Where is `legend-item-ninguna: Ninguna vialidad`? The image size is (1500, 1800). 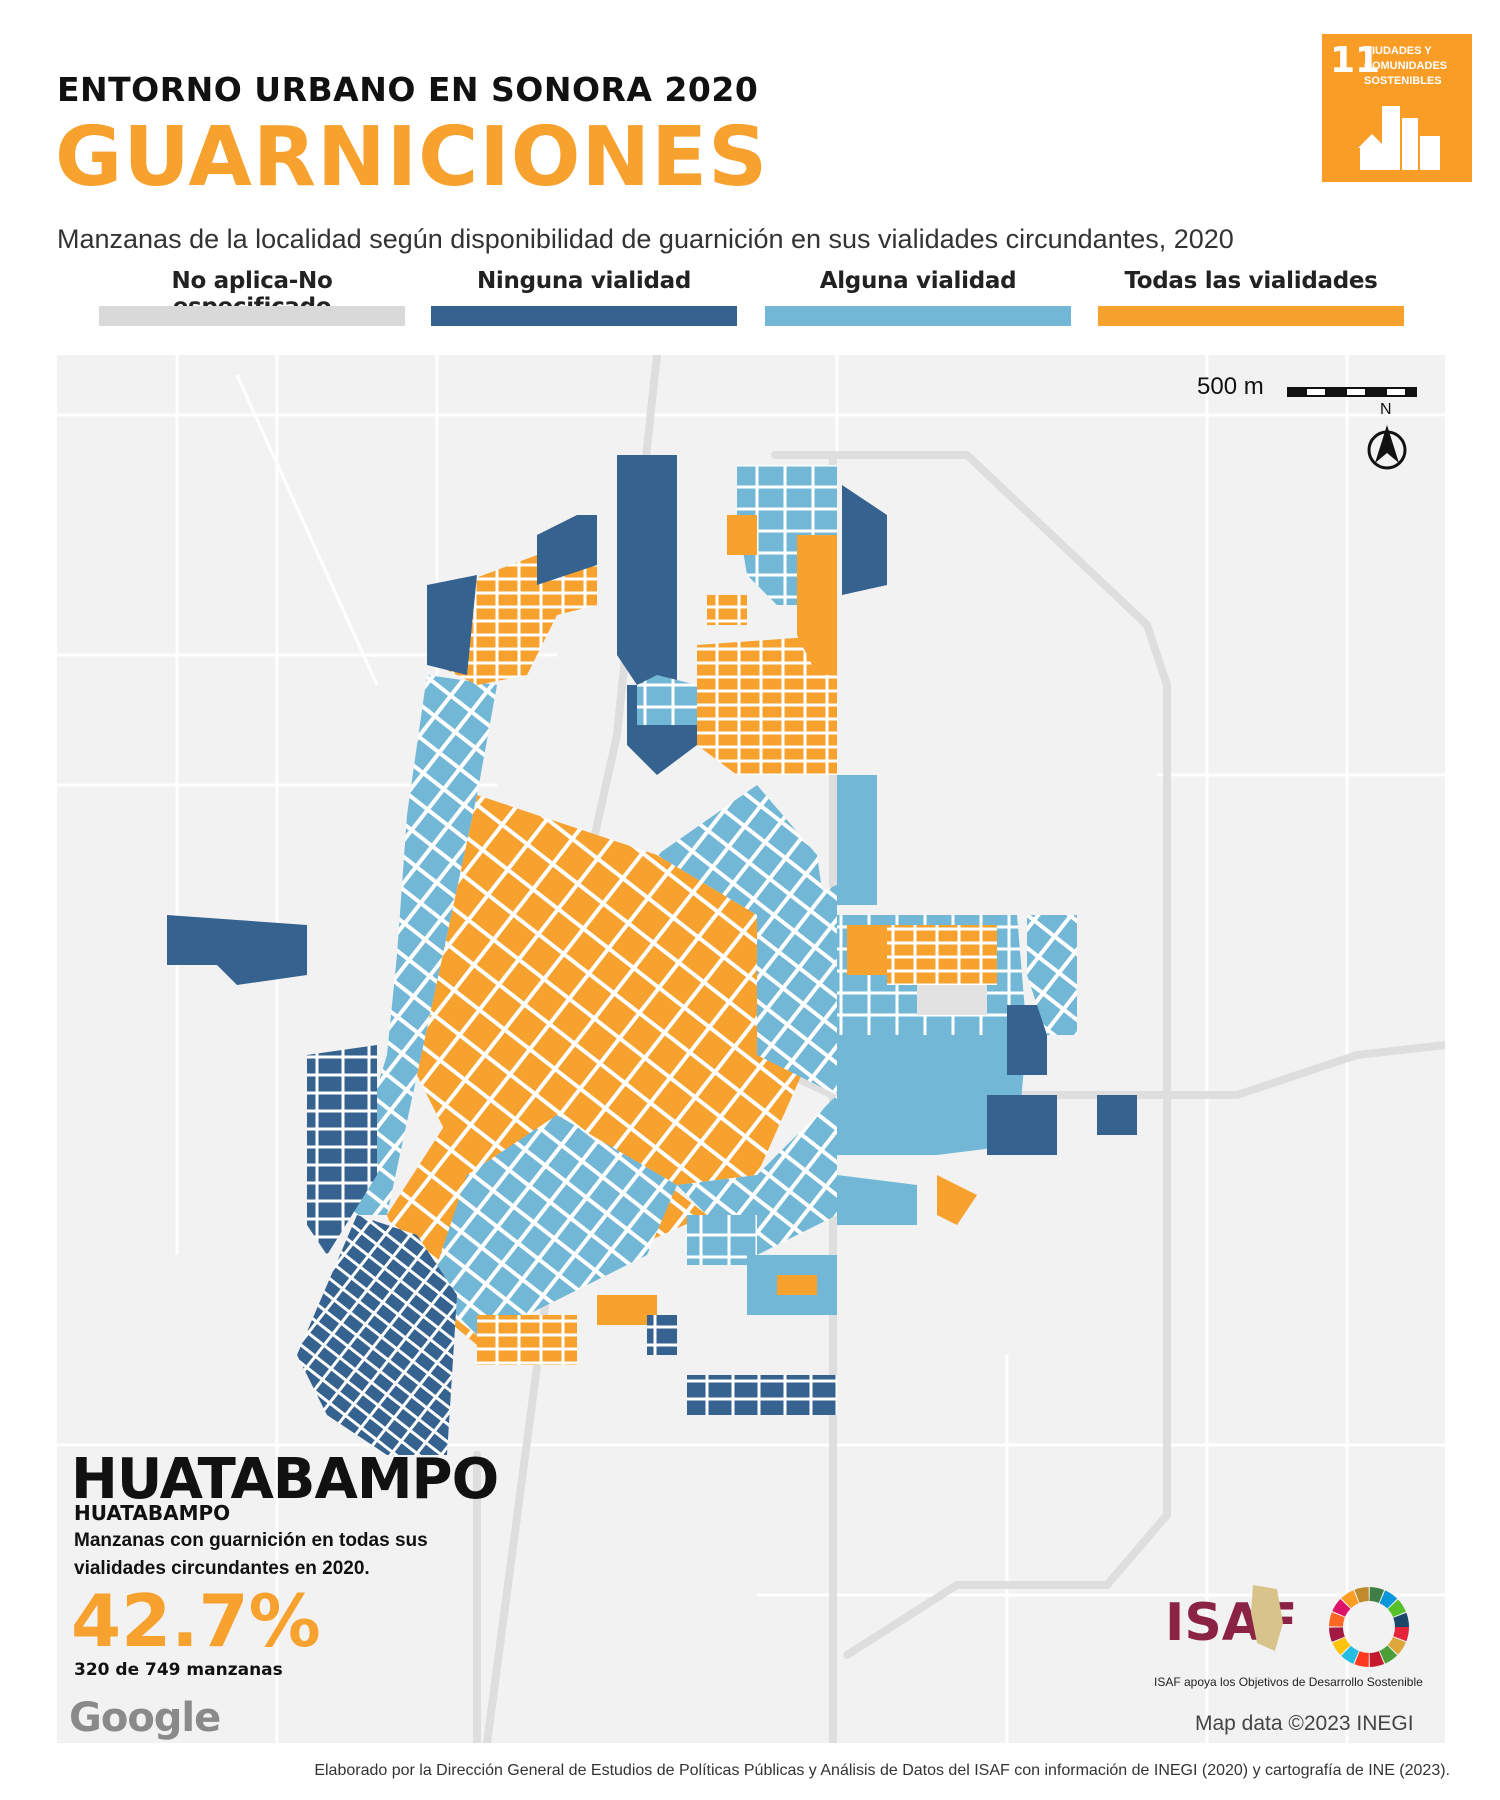
legend-item-ninguna: Ninguna vialidad is located at coordinates (584, 297).